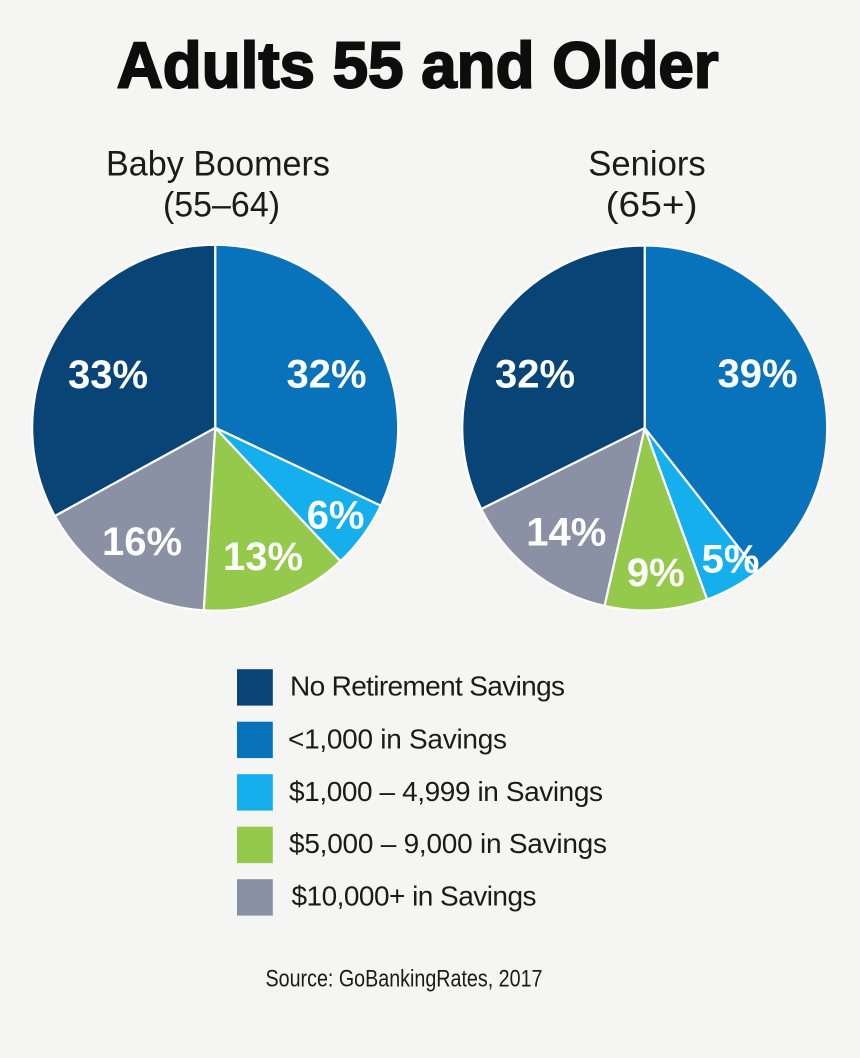 The image size is (860, 1058). What do you see at coordinates (418, 65) in the screenshot?
I see `svg-text: Adults 55 and Older` at bounding box center [418, 65].